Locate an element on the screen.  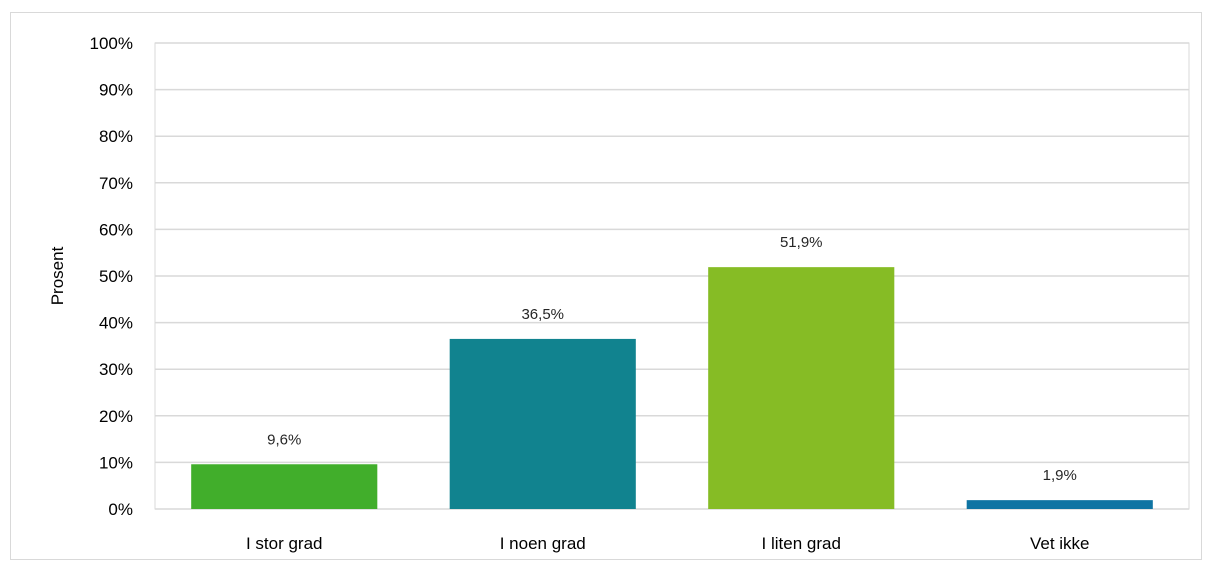
data-label: 36,5% is located at coordinates (542, 314).